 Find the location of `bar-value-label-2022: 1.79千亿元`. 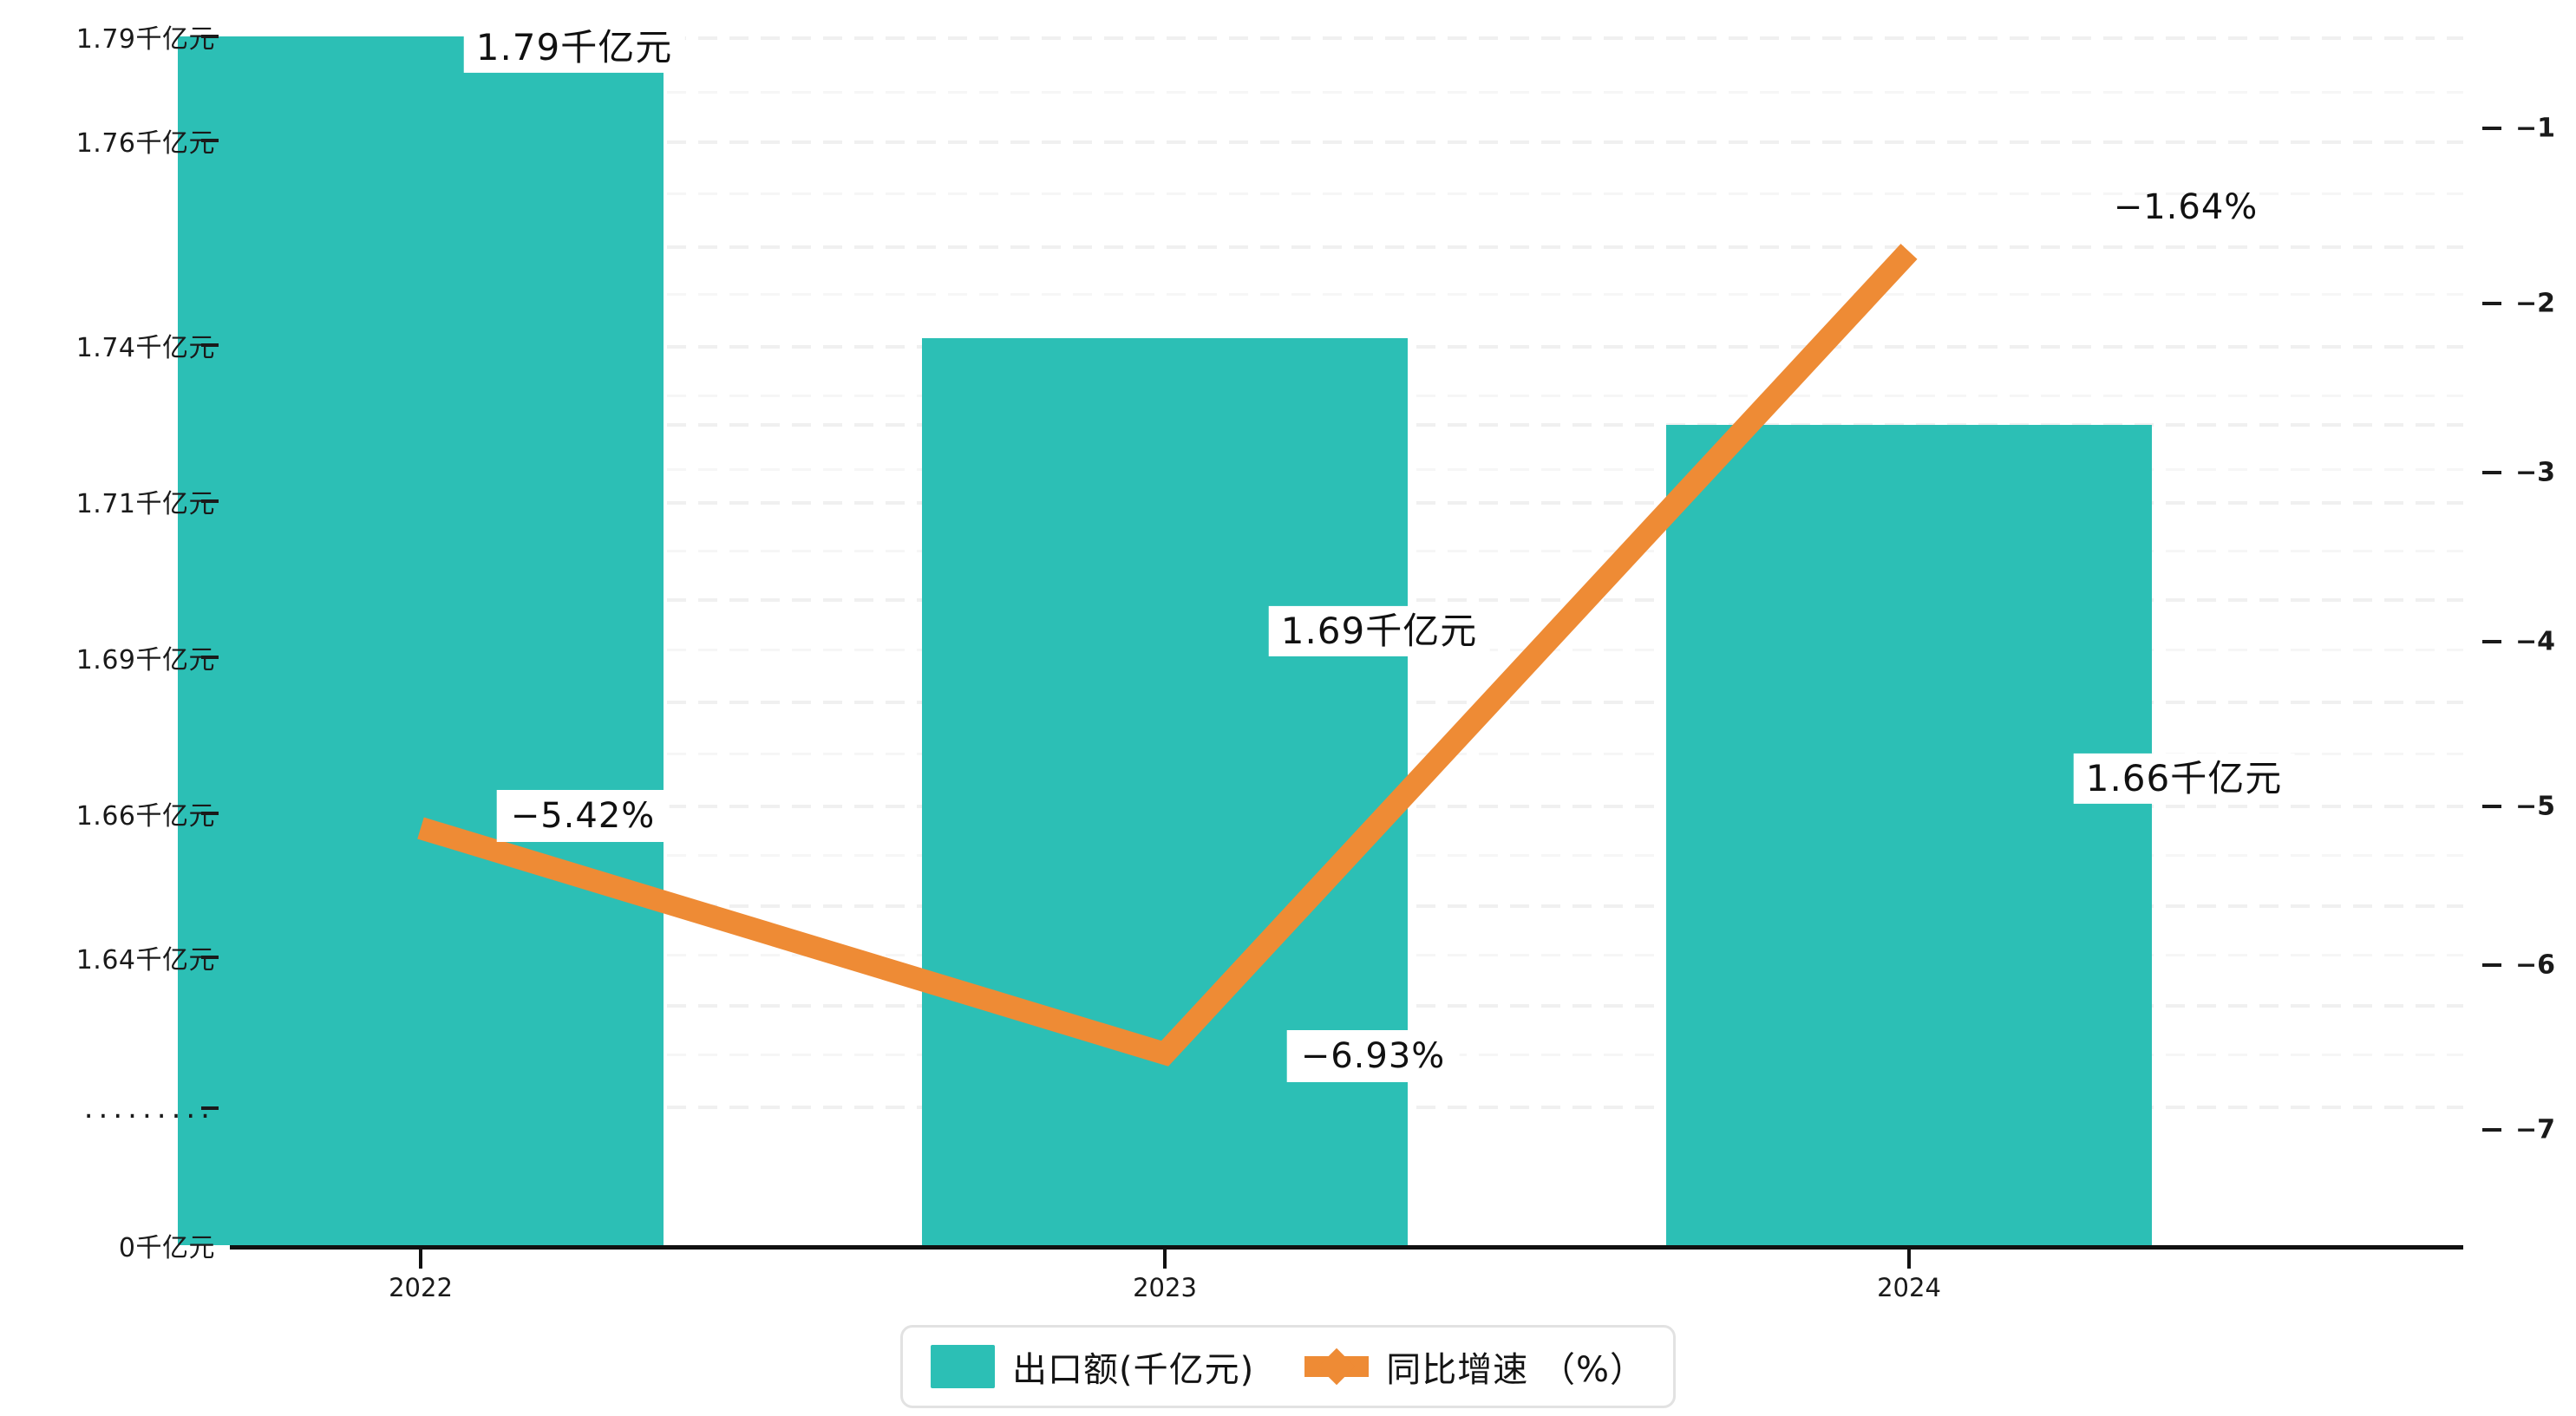

bar-value-label-2022: 1.79千亿元 is located at coordinates (574, 48).